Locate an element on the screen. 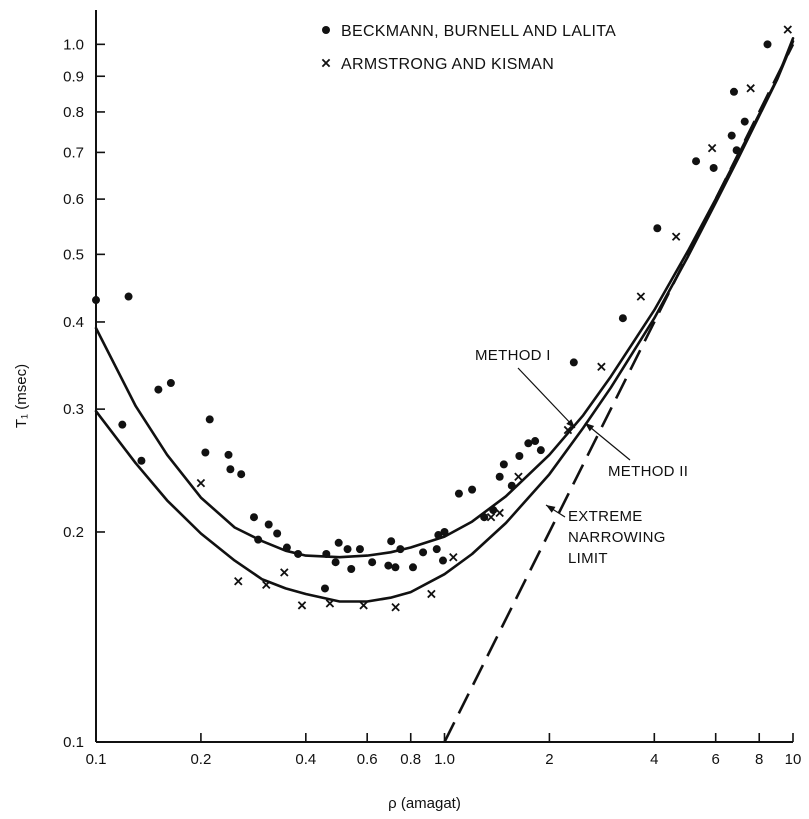  y-tick-label: 0.2 is located at coordinates (73, 532).